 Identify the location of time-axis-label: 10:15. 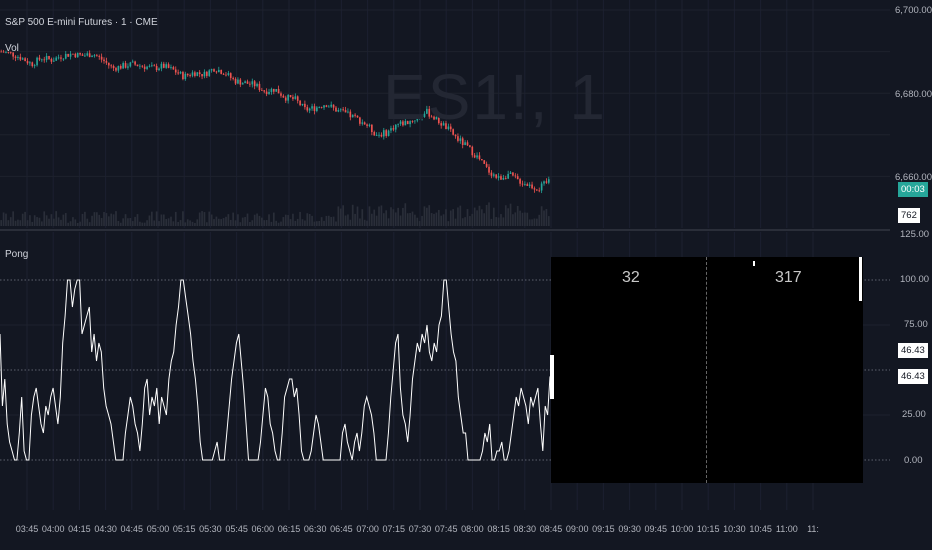
(708, 529).